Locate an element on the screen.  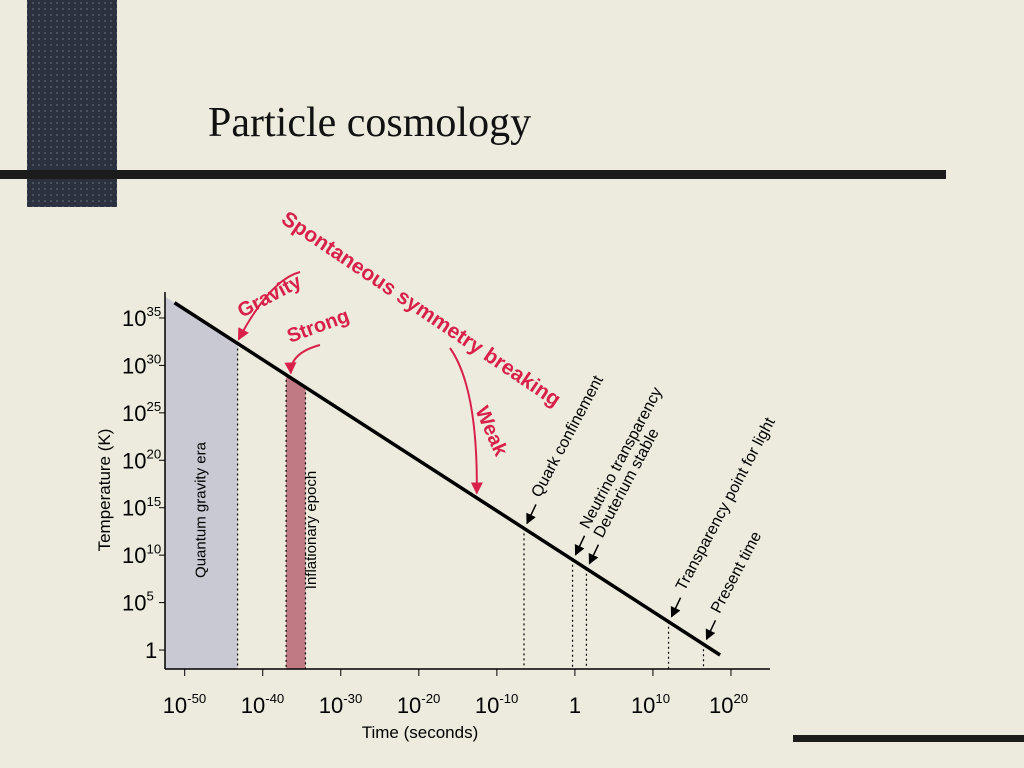
tick-exponent: -40 is located at coordinates (274, 698).